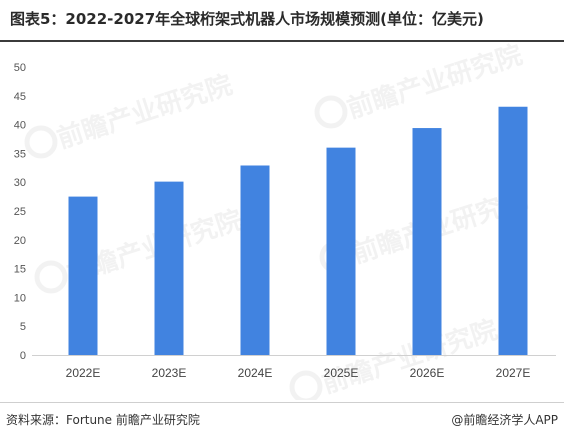 The width and height of the screenshot is (564, 435). I want to click on y-tick-label: 40, so click(20, 126).